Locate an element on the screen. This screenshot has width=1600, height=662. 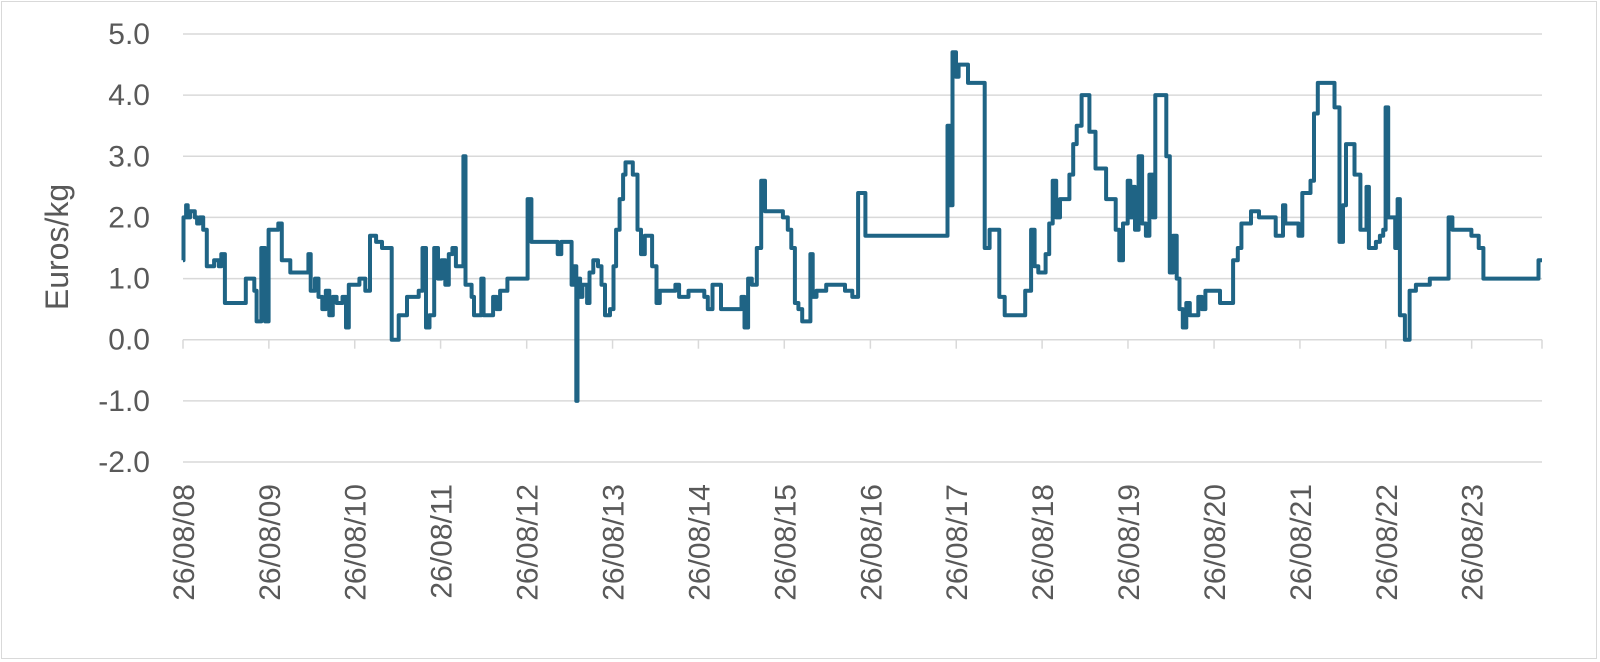
x-tick-label: 26/08/14 is located at coordinates (699, 542).